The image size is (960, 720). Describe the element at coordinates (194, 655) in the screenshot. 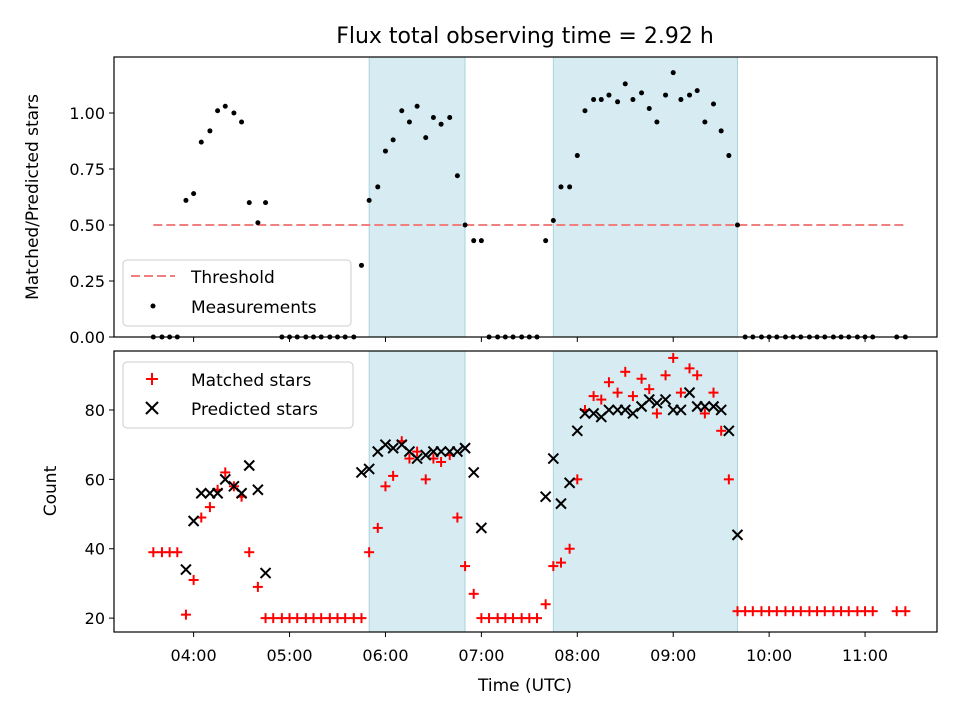

I see `x-tick-label: 04:00` at that location.